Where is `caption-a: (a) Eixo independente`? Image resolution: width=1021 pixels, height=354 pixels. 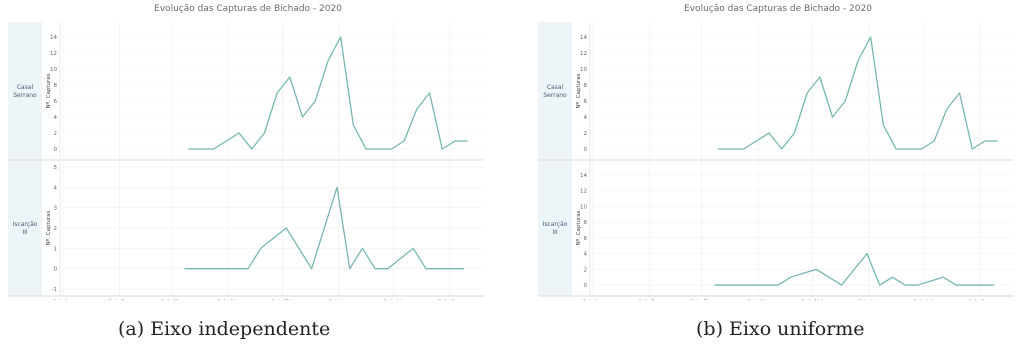 caption-a: (a) Eixo independente is located at coordinates (224, 329).